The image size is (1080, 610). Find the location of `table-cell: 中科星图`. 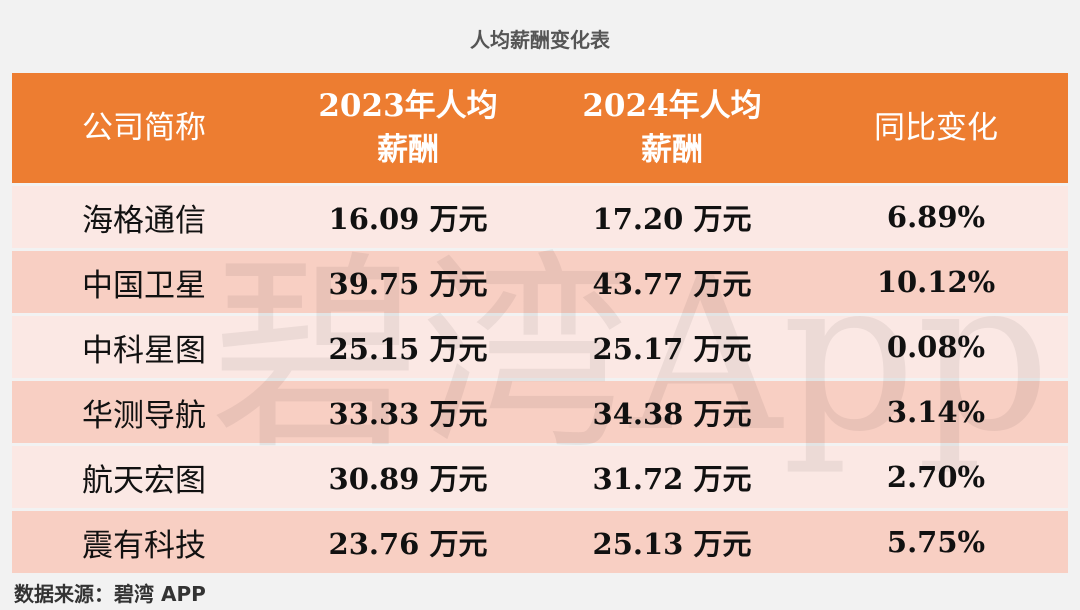

table-cell: 中科星图 is located at coordinates (144, 347).